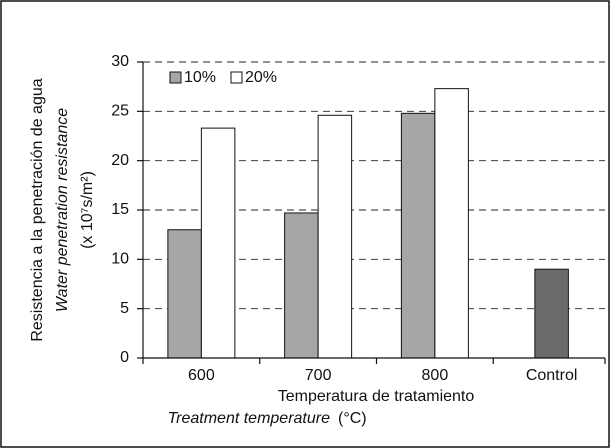 Image resolution: width=610 pixels, height=448 pixels. What do you see at coordinates (120, 259) in the screenshot?
I see `y-tick-label: 10` at bounding box center [120, 259].